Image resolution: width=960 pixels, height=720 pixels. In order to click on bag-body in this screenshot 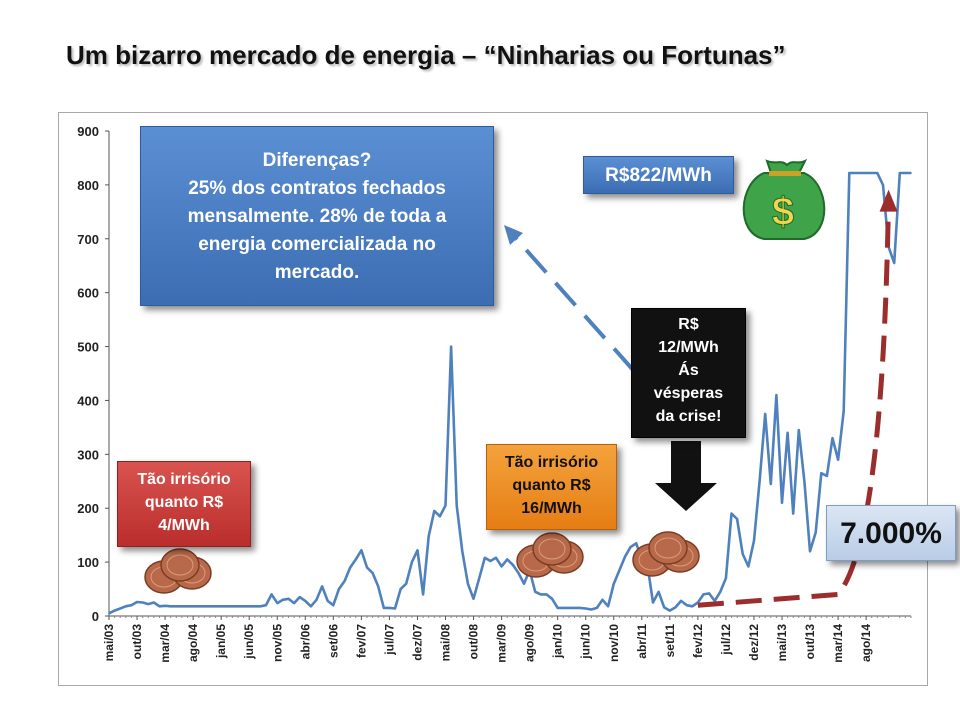, I will do `click(784, 206)`.